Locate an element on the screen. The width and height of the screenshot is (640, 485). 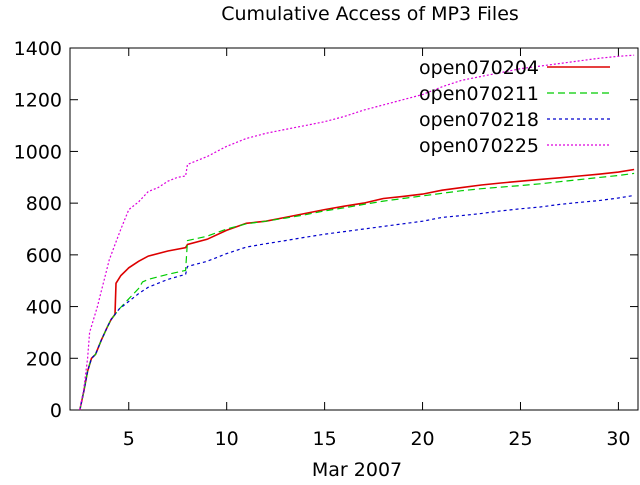
y-tick-label: 200 is located at coordinates (44, 359).